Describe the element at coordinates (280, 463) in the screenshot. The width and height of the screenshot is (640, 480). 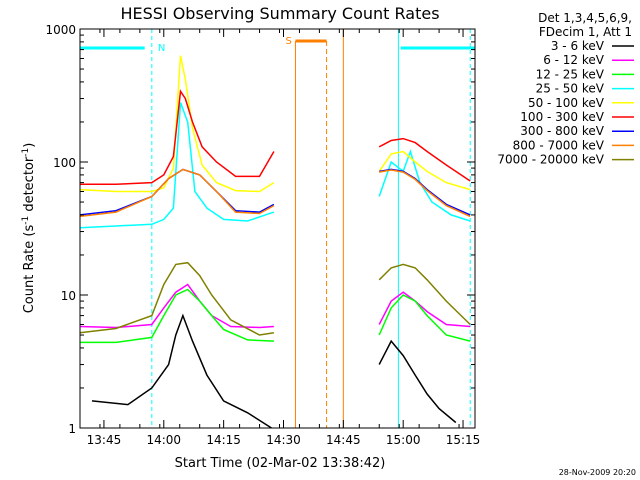
I see `x-axis-label: Start Time (02-Mar-02 13:38:42)` at that location.